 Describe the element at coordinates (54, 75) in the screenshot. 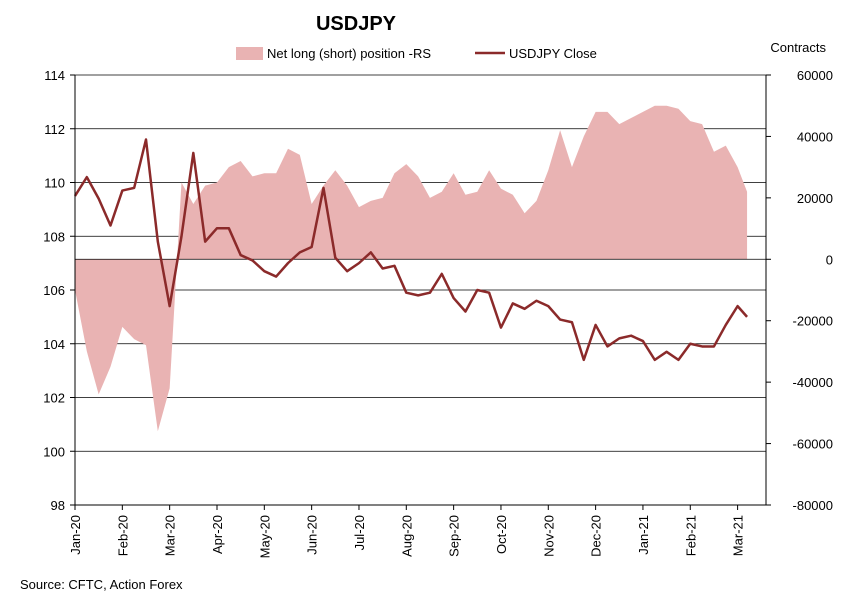

I see `left-tick-label: 114` at that location.